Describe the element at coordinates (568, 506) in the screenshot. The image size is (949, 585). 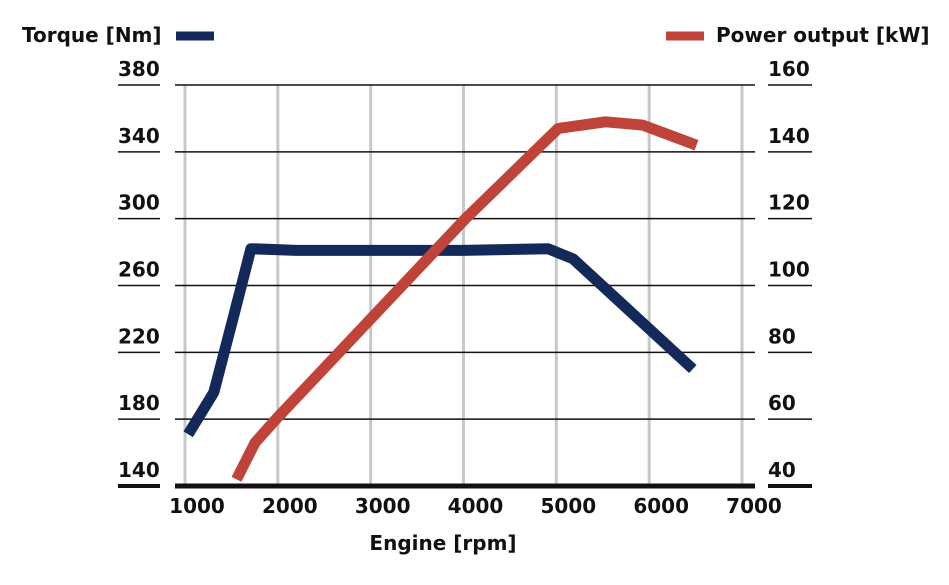
I see `x-tick-label: 5000` at that location.